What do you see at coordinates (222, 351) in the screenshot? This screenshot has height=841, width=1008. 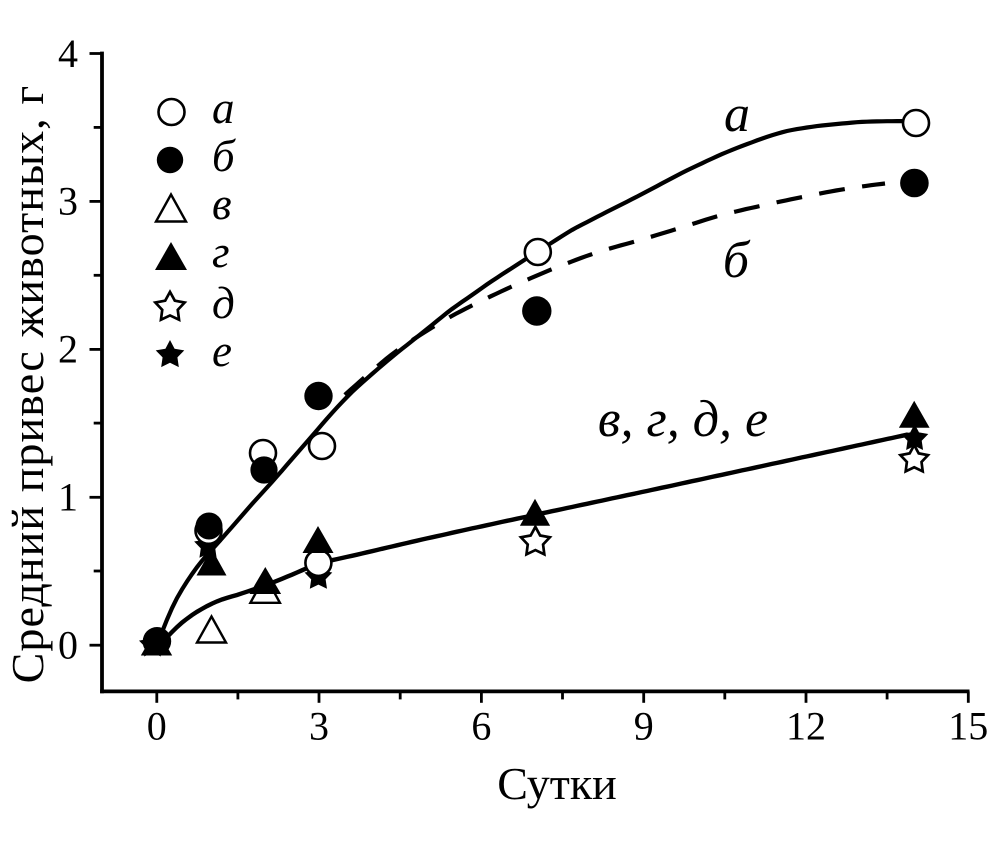 I see `svg-text: е` at bounding box center [222, 351].